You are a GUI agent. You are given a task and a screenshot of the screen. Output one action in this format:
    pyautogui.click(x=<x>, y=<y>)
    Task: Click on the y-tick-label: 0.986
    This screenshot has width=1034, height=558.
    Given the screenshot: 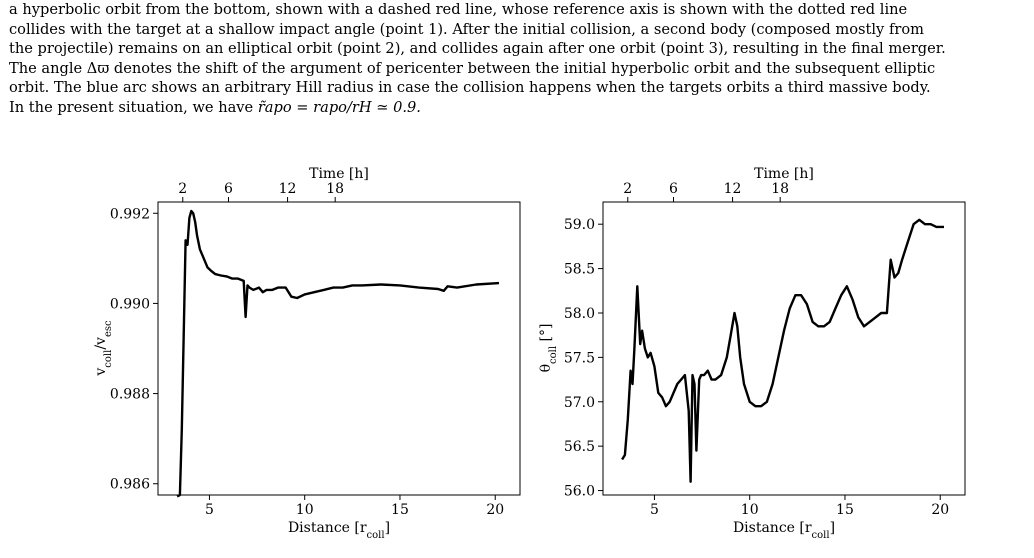 What is the action you would take?
    pyautogui.click(x=130, y=485)
    